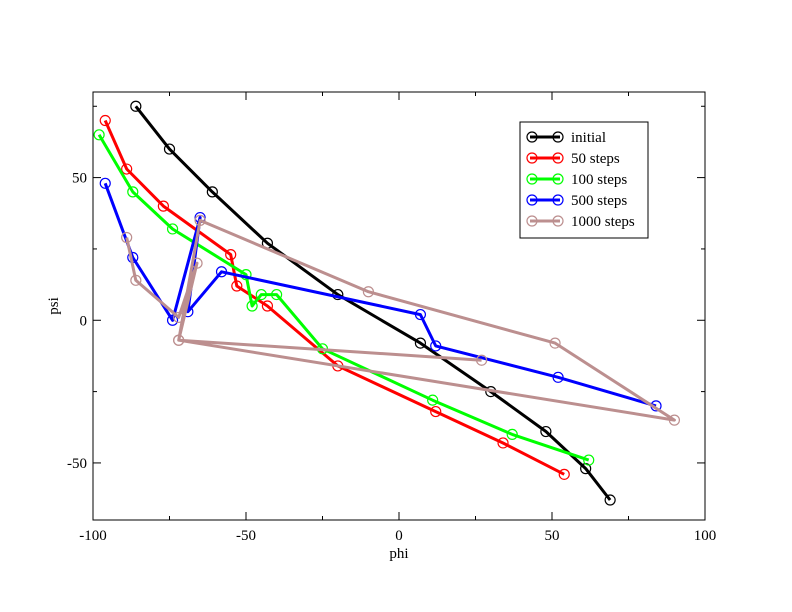 This screenshot has width=792, height=612. Describe the element at coordinates (84, 321) in the screenshot. I see `y-tick-label: 0` at that location.